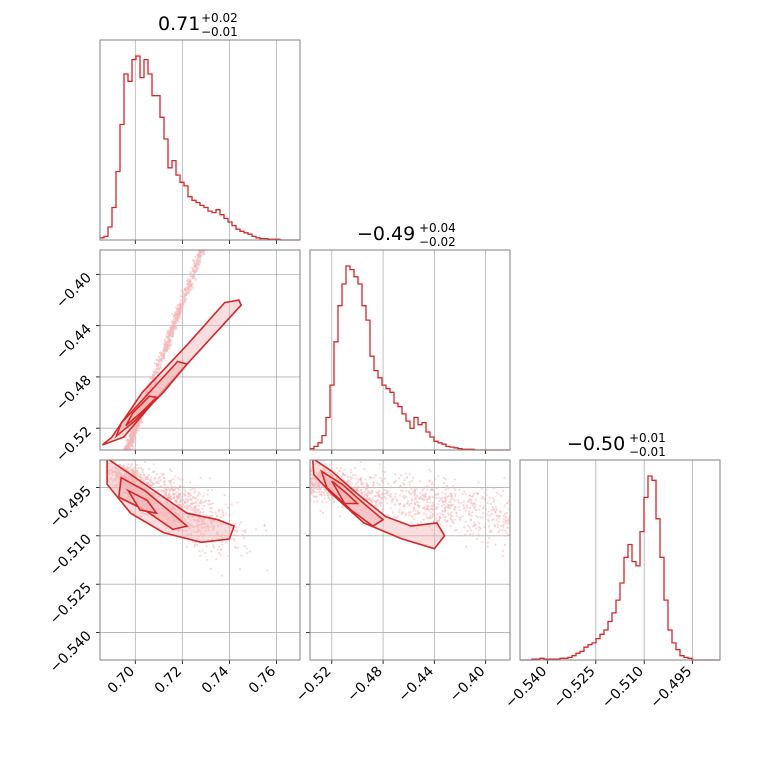 The image size is (760, 760). I want to click on histogram-steps, so click(620, 568).